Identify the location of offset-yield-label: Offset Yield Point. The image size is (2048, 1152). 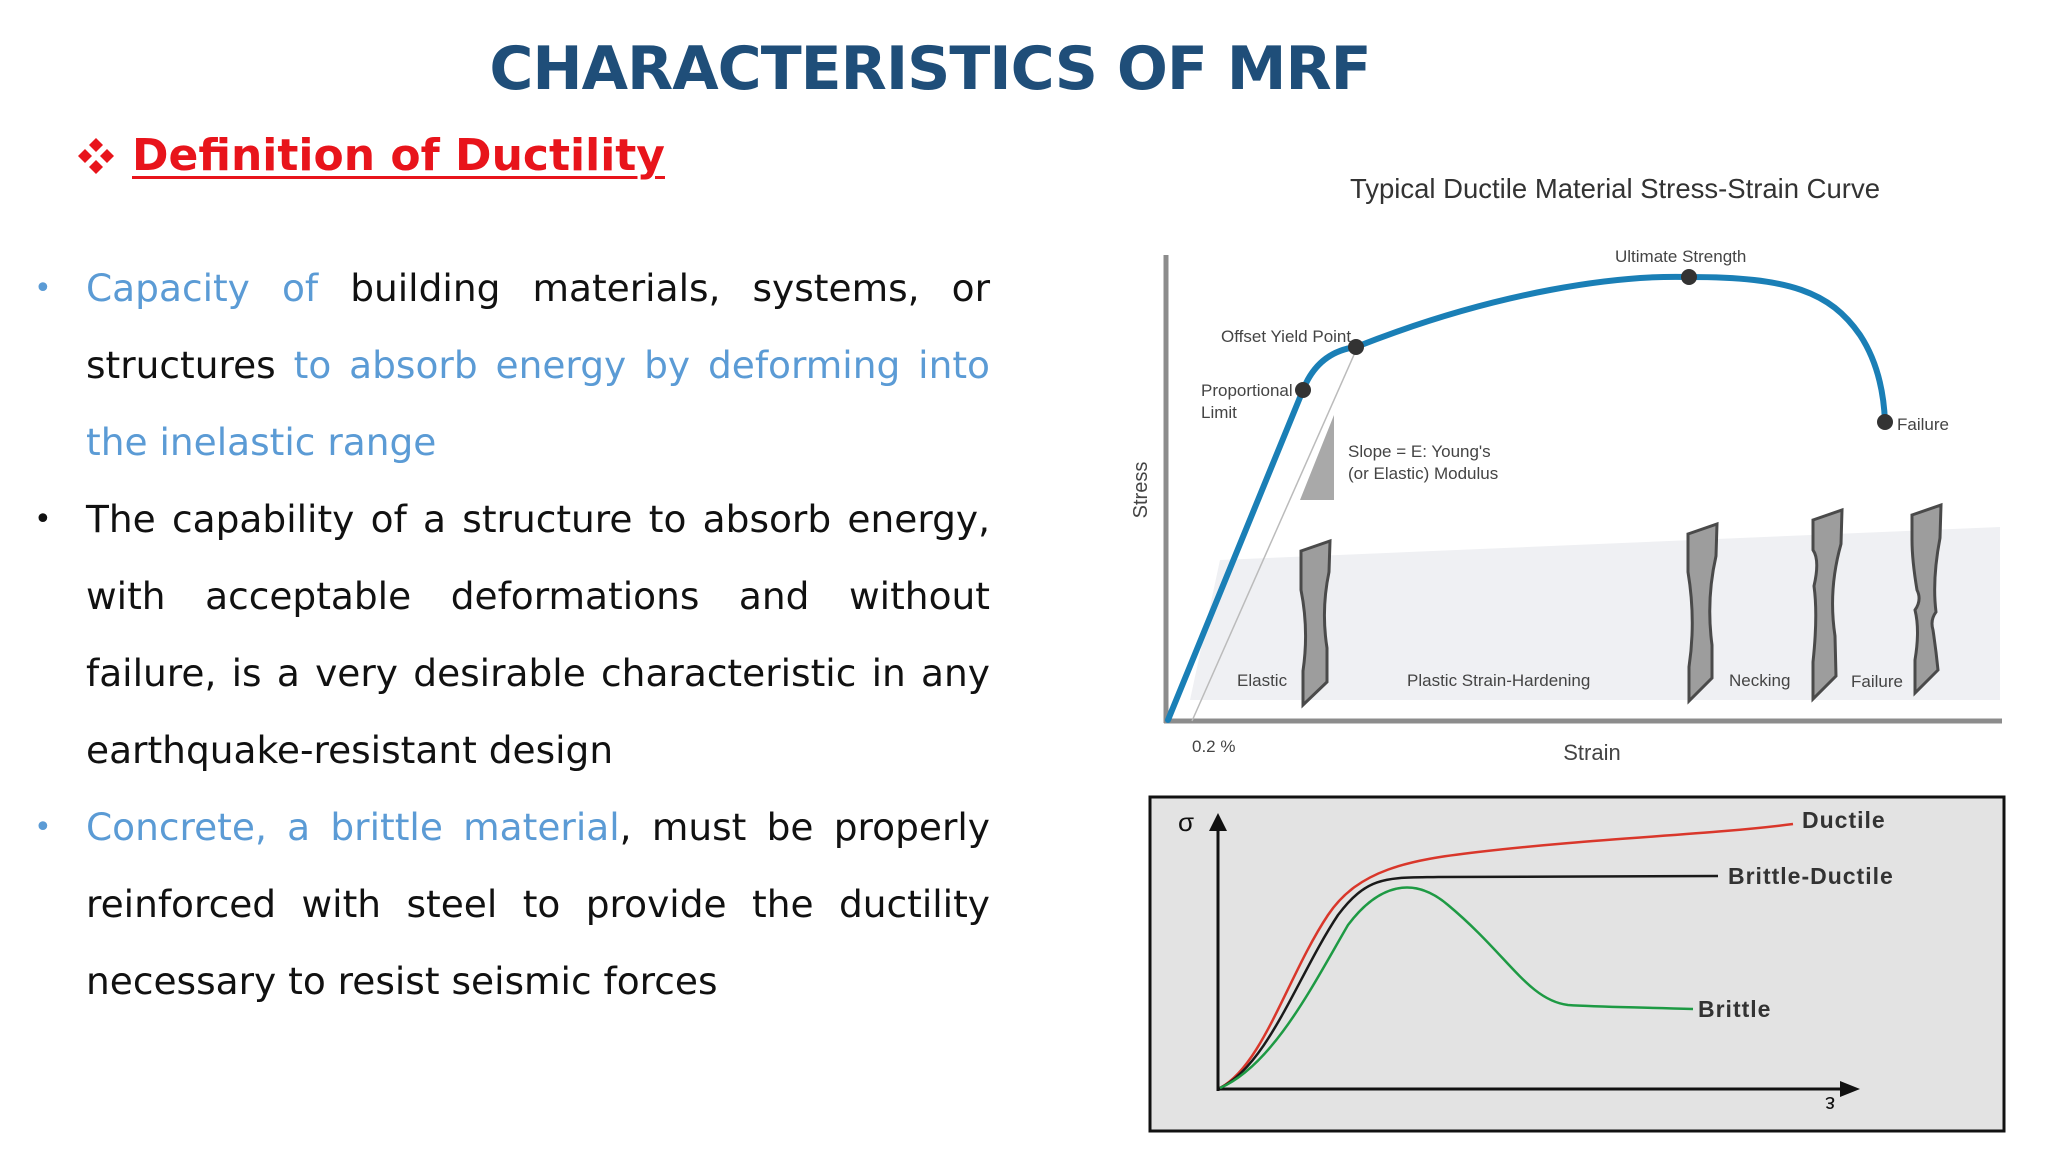
(1286, 336).